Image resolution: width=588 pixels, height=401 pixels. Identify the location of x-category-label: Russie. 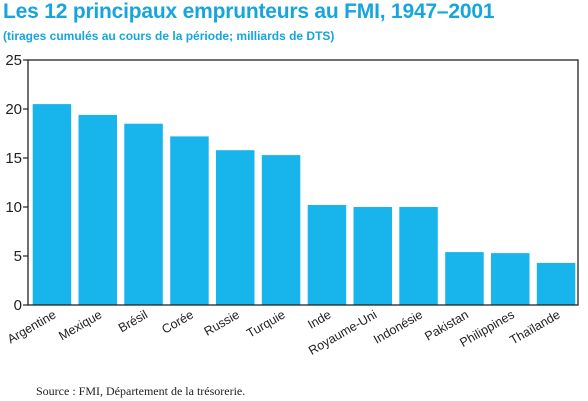
(222, 322).